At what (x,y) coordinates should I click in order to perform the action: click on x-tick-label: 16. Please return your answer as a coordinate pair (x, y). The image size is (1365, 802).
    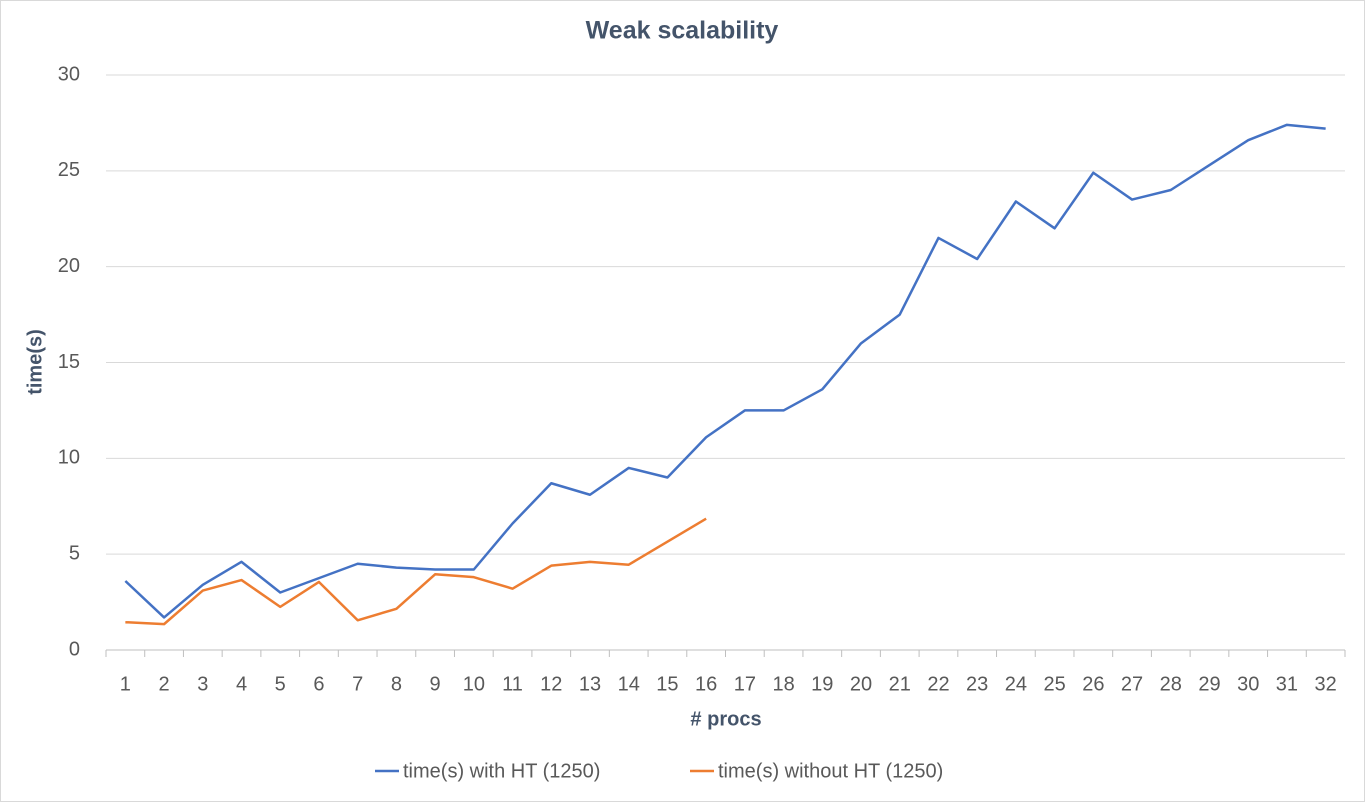
    Looking at the image, I should click on (706, 684).